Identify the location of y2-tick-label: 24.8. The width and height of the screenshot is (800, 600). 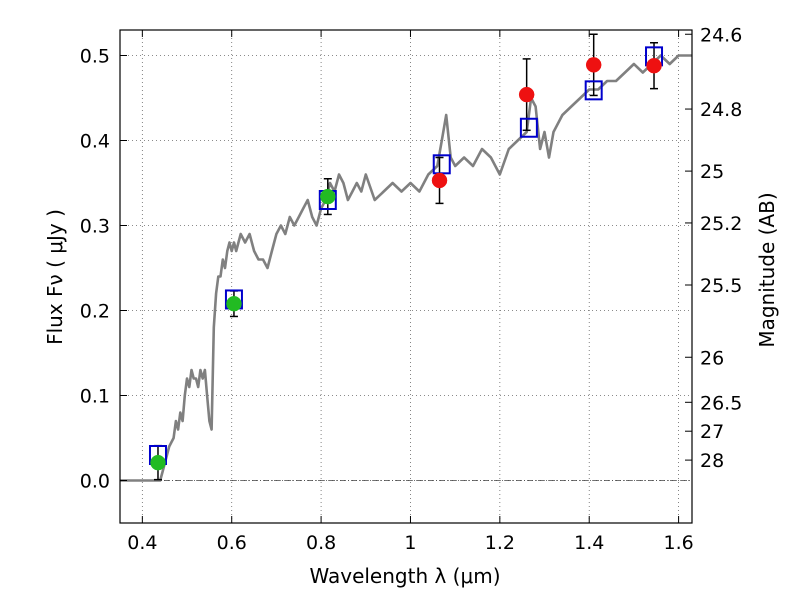
(721, 110).